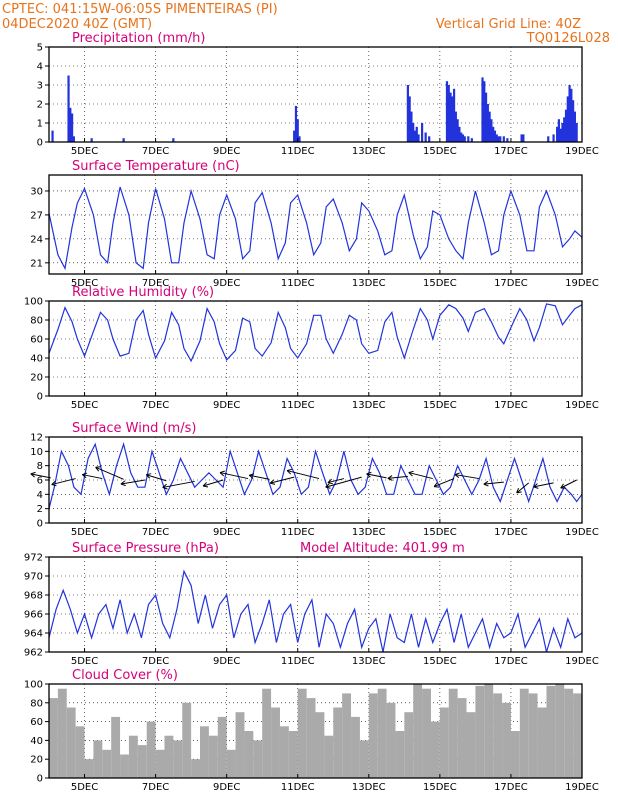 The image size is (618, 800). I want to click on x-tick-label: 9DEC, so click(226, 405).